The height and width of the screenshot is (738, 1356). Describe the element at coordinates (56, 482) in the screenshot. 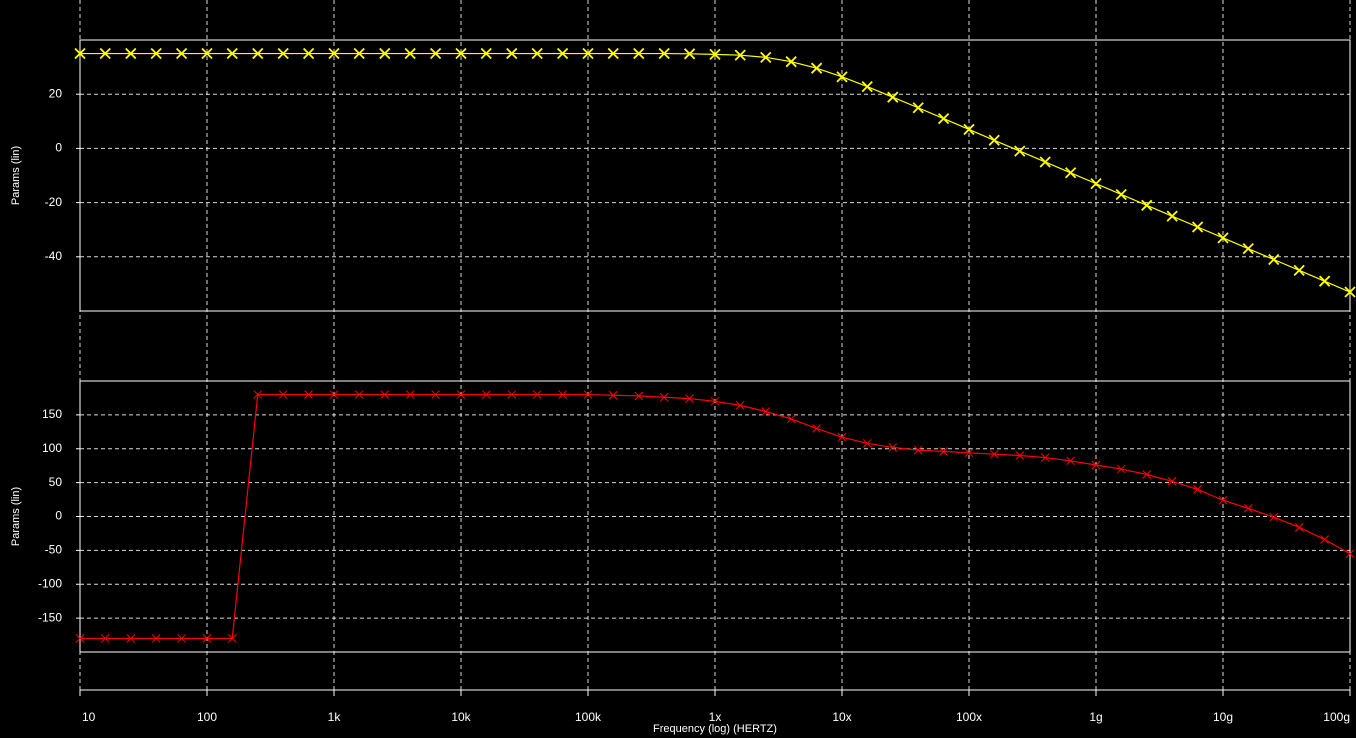

I see `y-tick-label: 50` at that location.